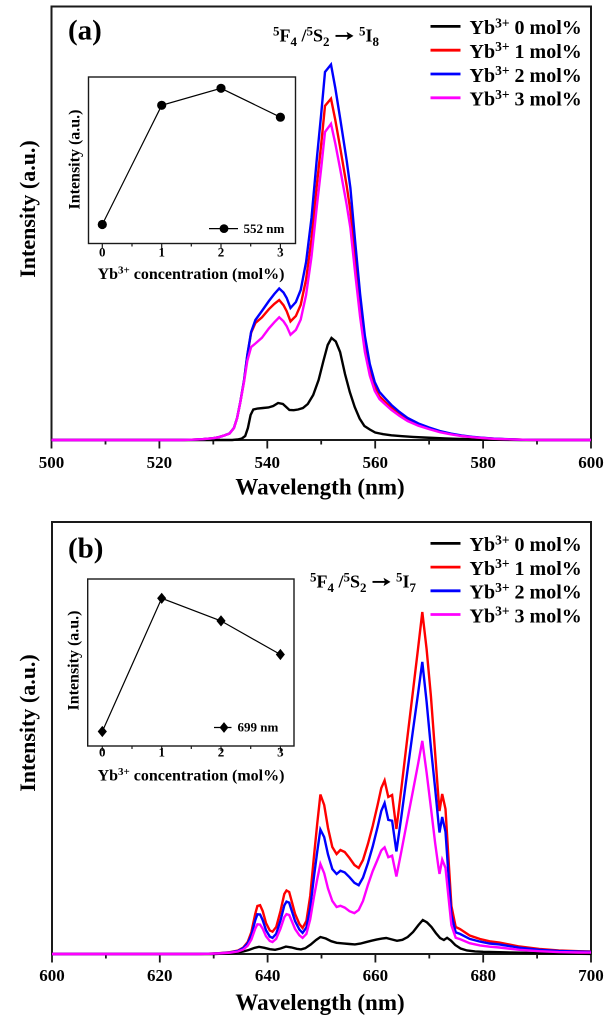  I want to click on svg-text: 640, so click(268, 975).